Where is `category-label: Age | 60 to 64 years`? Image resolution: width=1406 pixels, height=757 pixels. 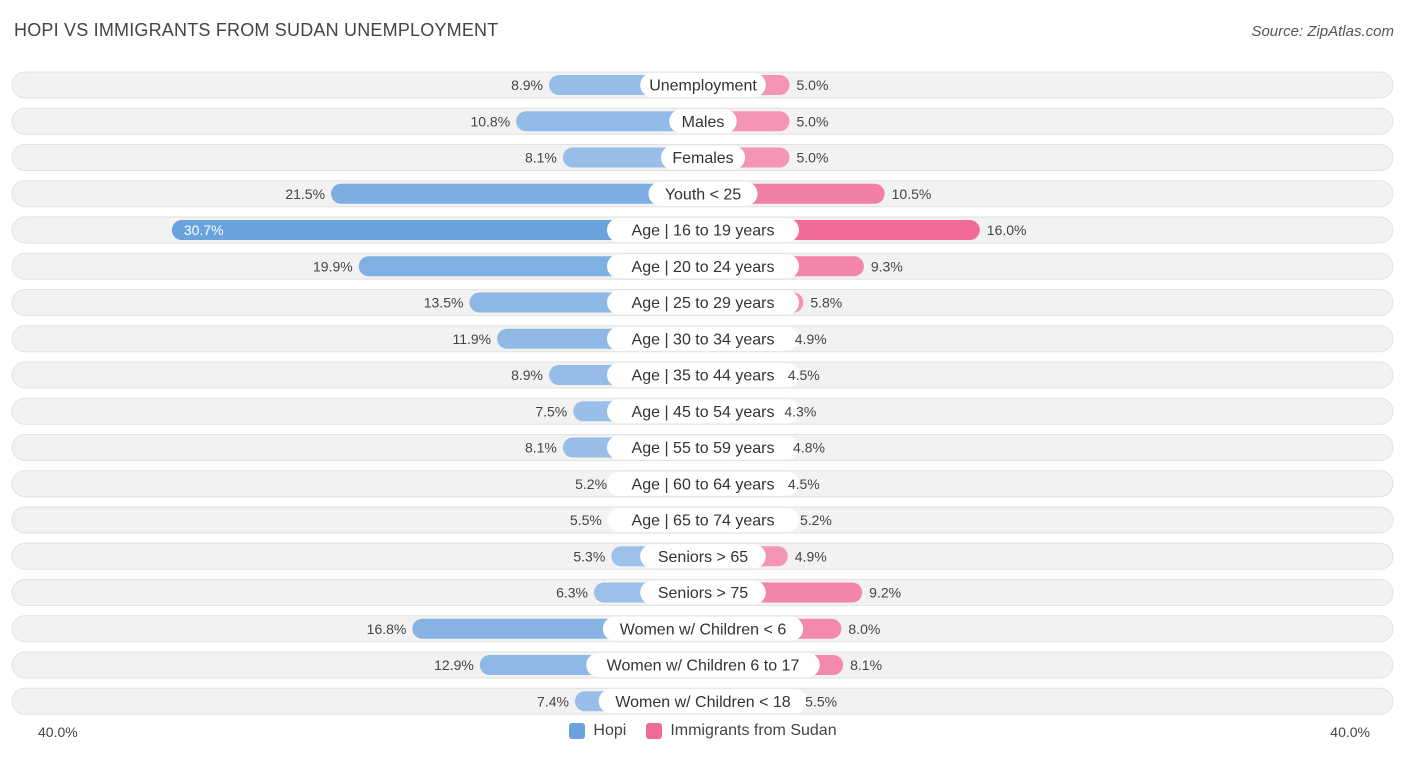 category-label: Age | 60 to 64 years is located at coordinates (703, 484).